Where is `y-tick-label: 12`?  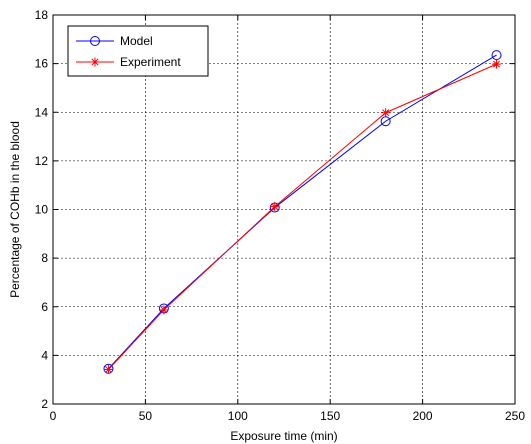
y-tick-label: 12 is located at coordinates (42, 161).